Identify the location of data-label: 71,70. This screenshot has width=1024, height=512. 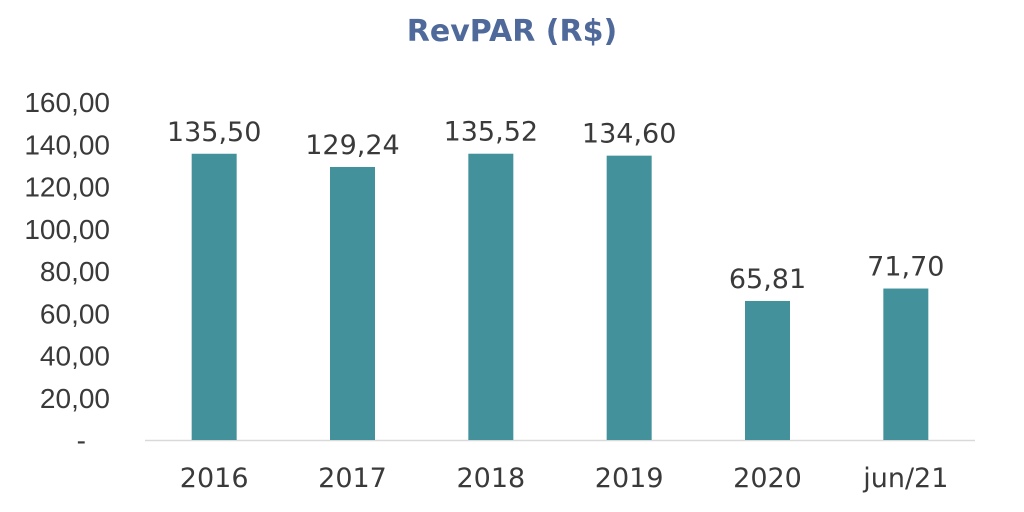
(905, 267).